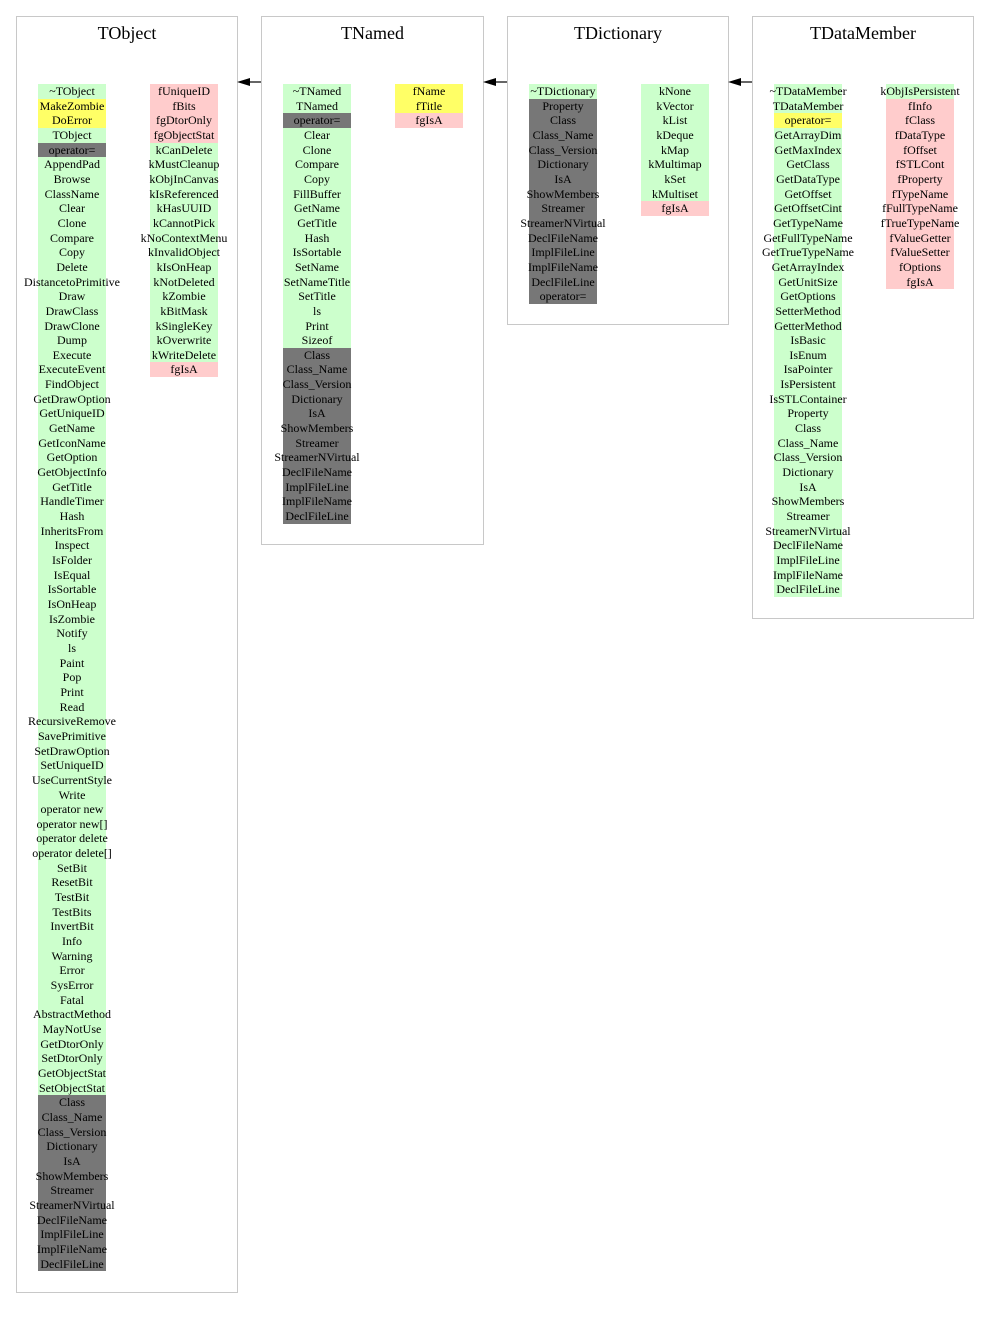 This screenshot has height=1319, width=989. Describe the element at coordinates (808, 223) in the screenshot. I see `method-item: GetTypeName` at that location.